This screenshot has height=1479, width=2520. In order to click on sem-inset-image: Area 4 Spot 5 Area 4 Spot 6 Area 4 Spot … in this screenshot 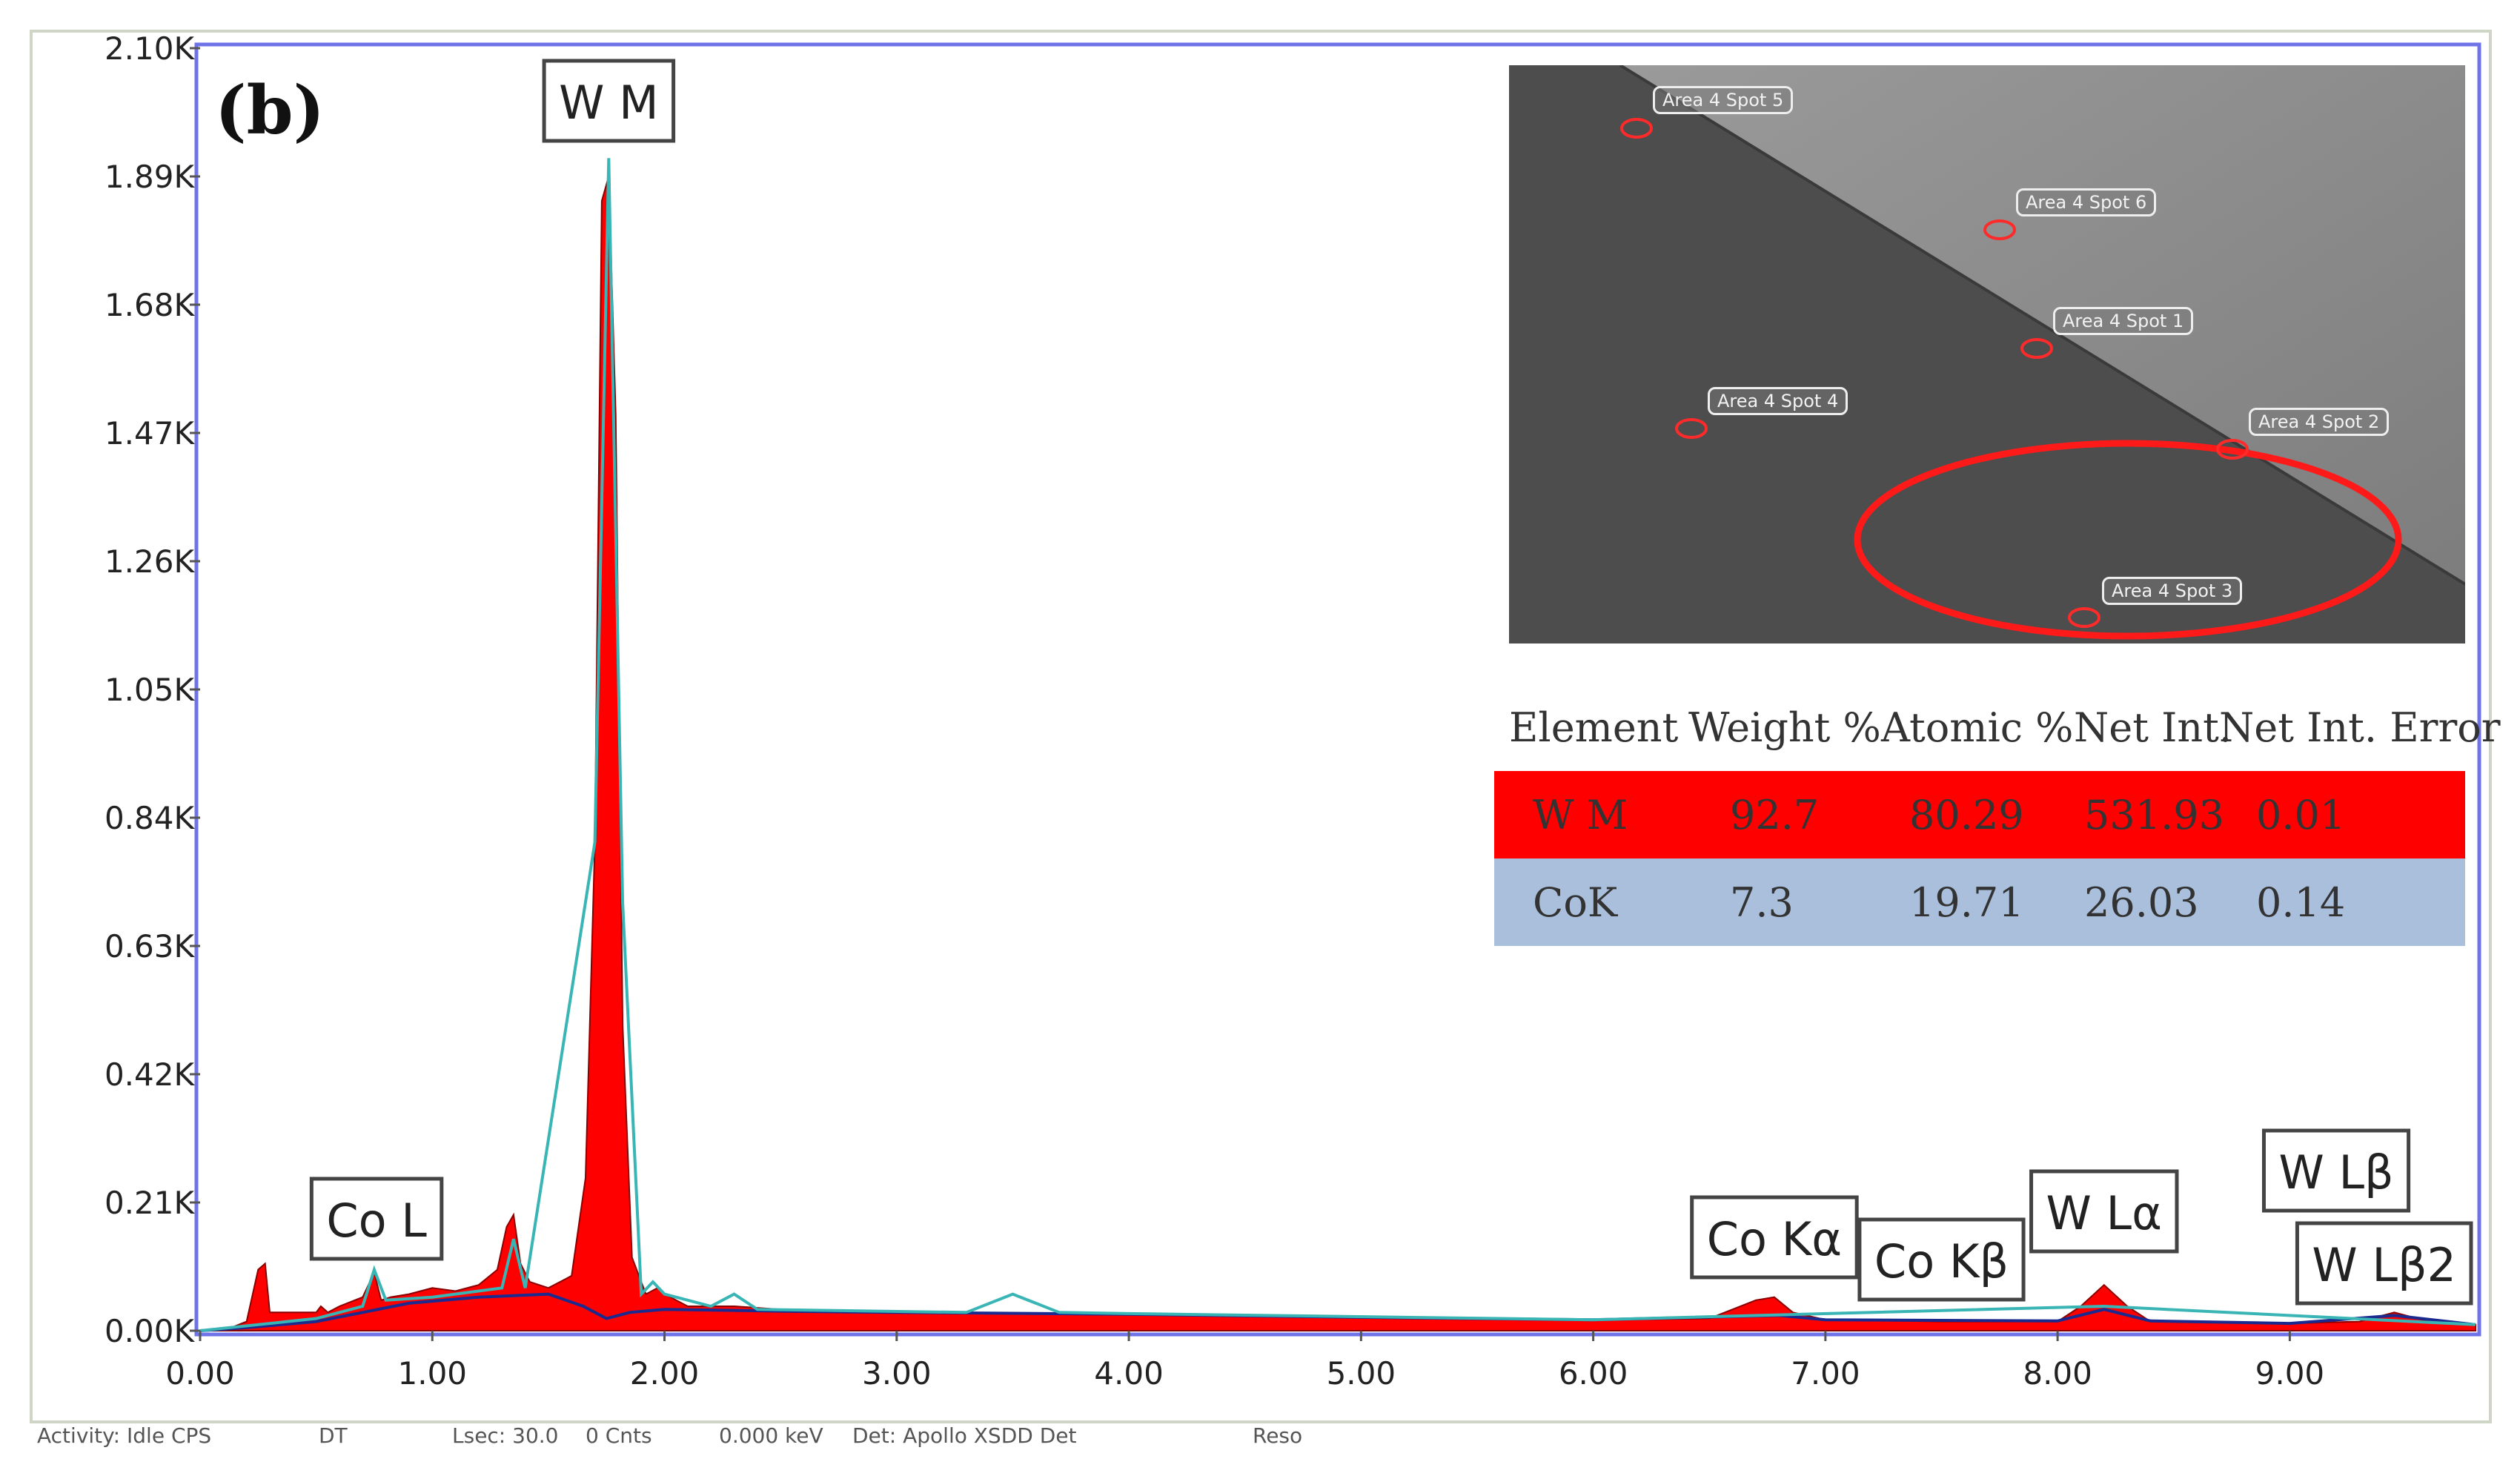, I will do `click(1987, 354)`.